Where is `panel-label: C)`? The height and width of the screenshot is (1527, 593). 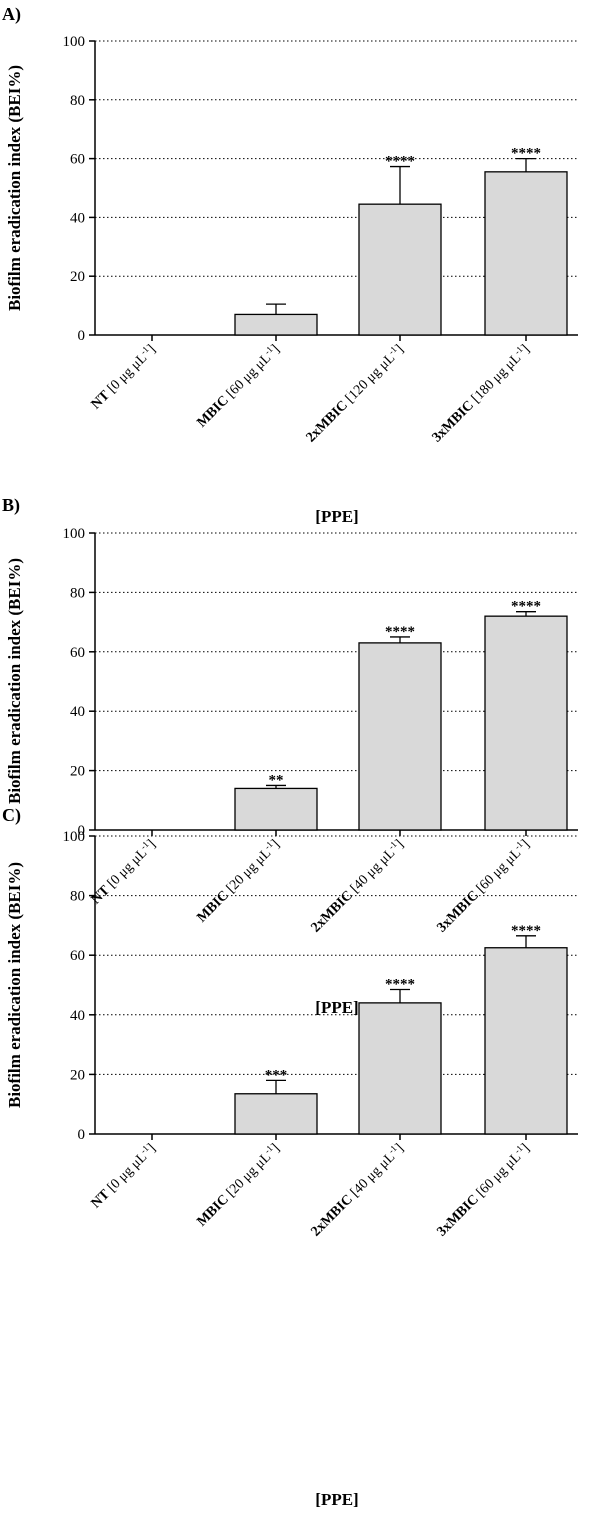
panel-label: C) is located at coordinates (11, 815).